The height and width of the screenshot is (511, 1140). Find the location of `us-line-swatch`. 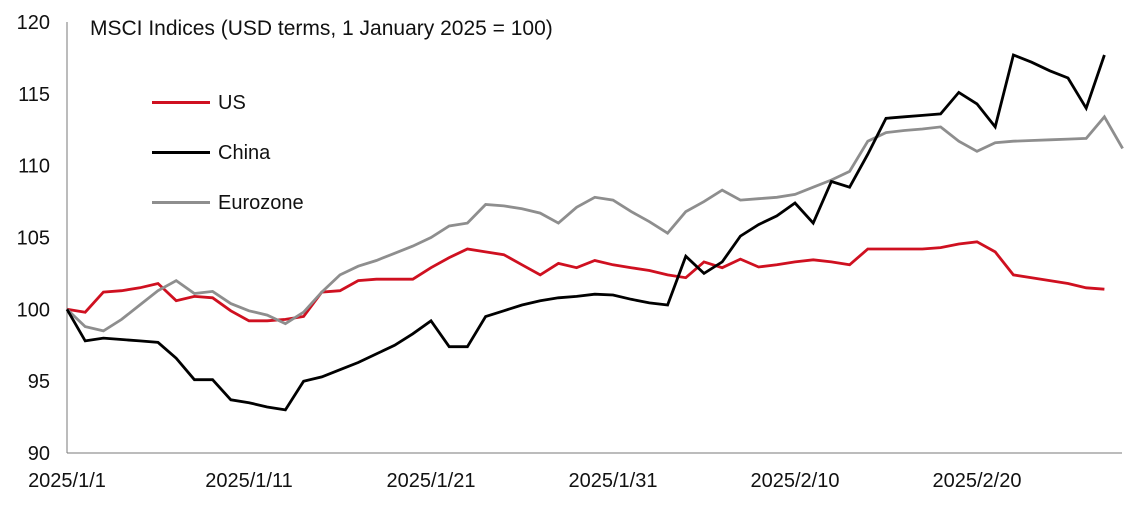

us-line-swatch is located at coordinates (181, 102).